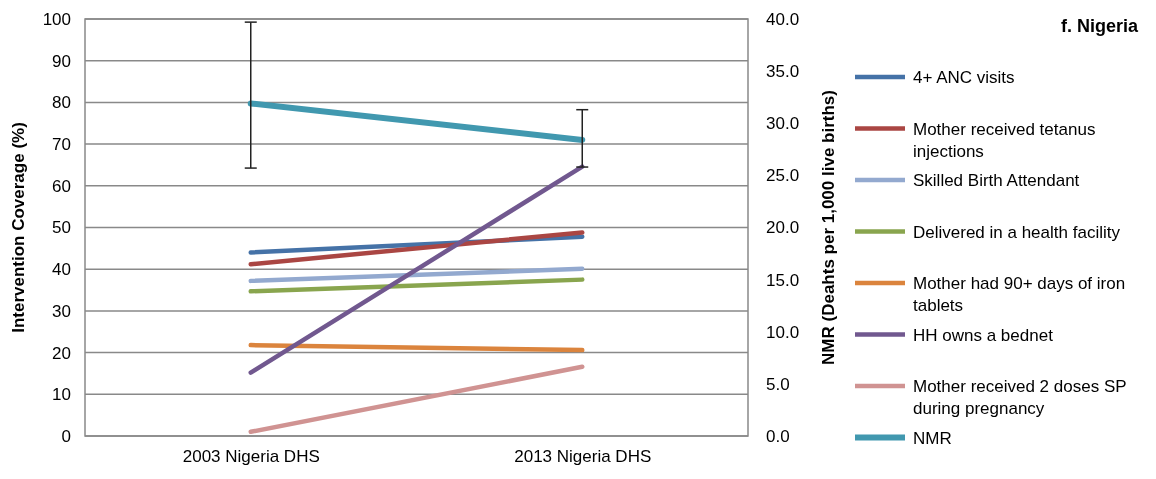 The width and height of the screenshot is (1156, 479). Describe the element at coordinates (783, 124) in the screenshot. I see `y2-tick-label: 30.0` at that location.